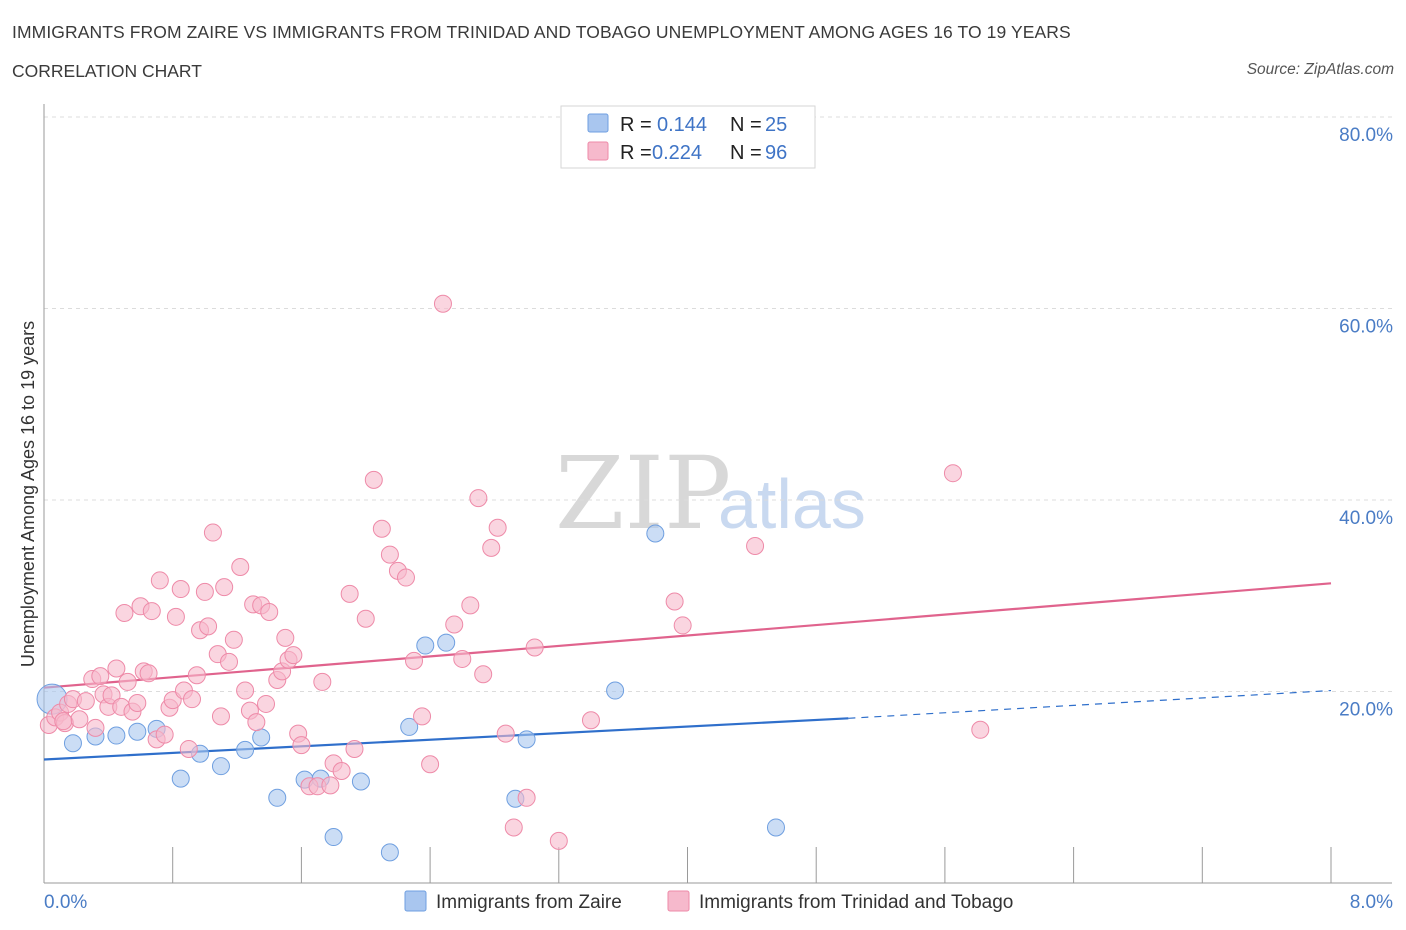 This screenshot has width=1406, height=930. What do you see at coordinates (1366, 518) in the screenshot?
I see `y-tick-label-40: 40.0%` at bounding box center [1366, 518].